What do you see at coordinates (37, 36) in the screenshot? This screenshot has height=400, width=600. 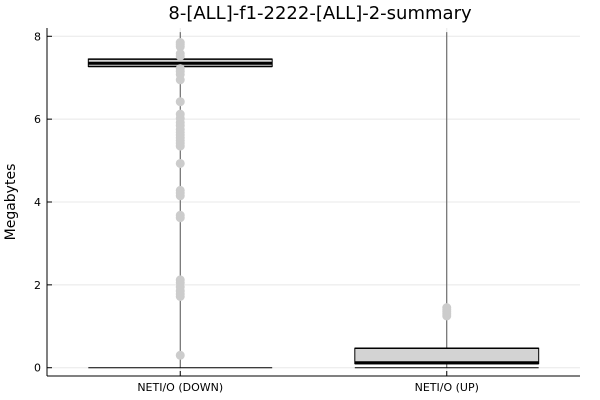 I see `y-tick-label-8: 8` at bounding box center [37, 36].